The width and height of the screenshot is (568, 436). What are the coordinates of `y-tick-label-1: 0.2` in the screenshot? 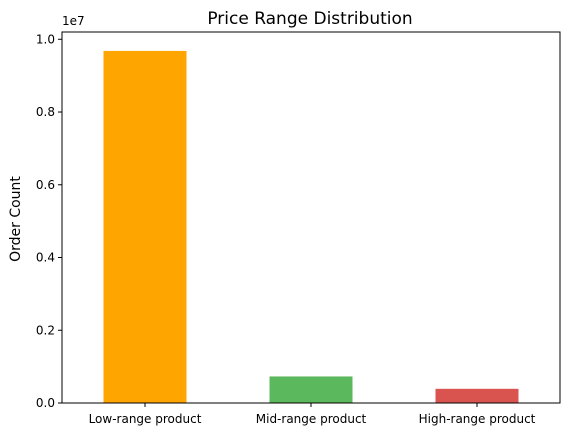 It's located at (45, 330).